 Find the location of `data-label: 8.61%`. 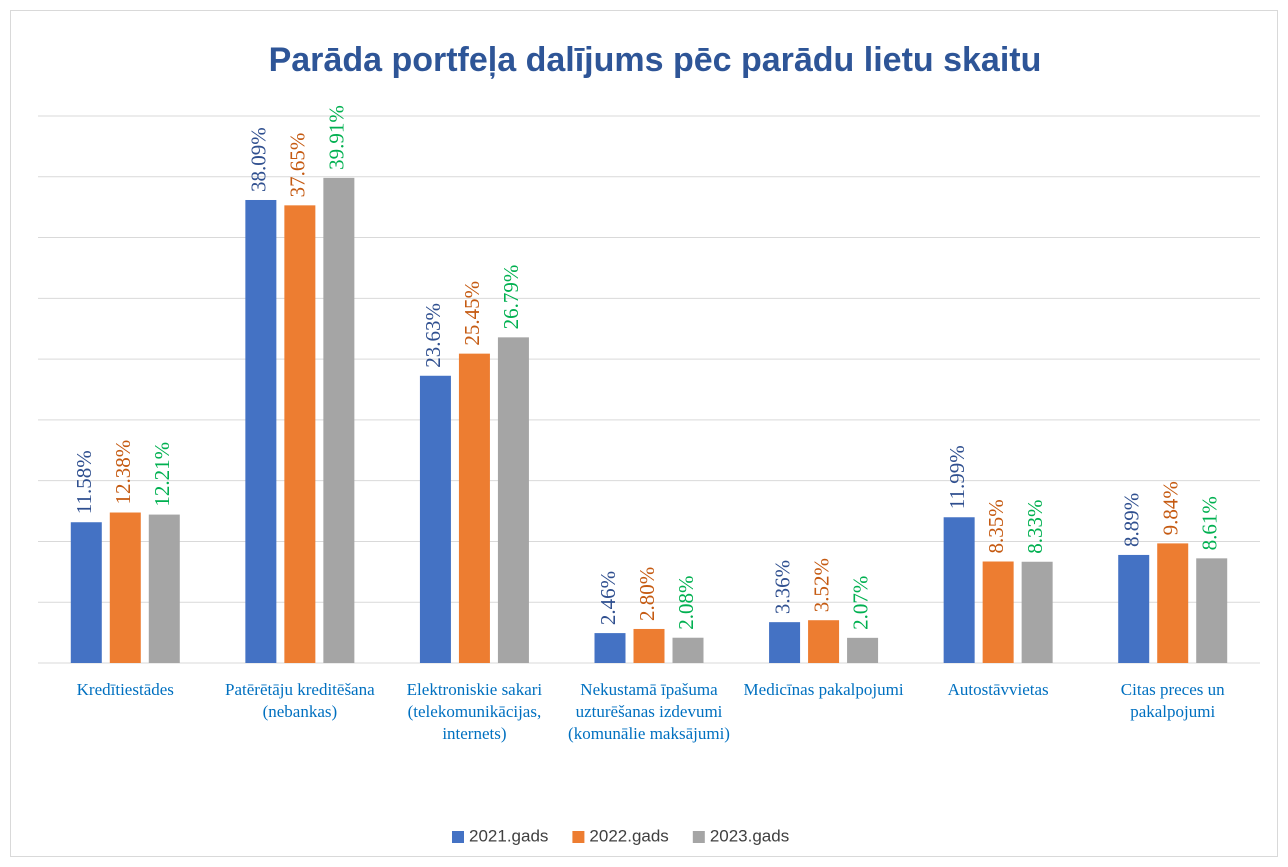

data-label: 8.61% is located at coordinates (1210, 523).